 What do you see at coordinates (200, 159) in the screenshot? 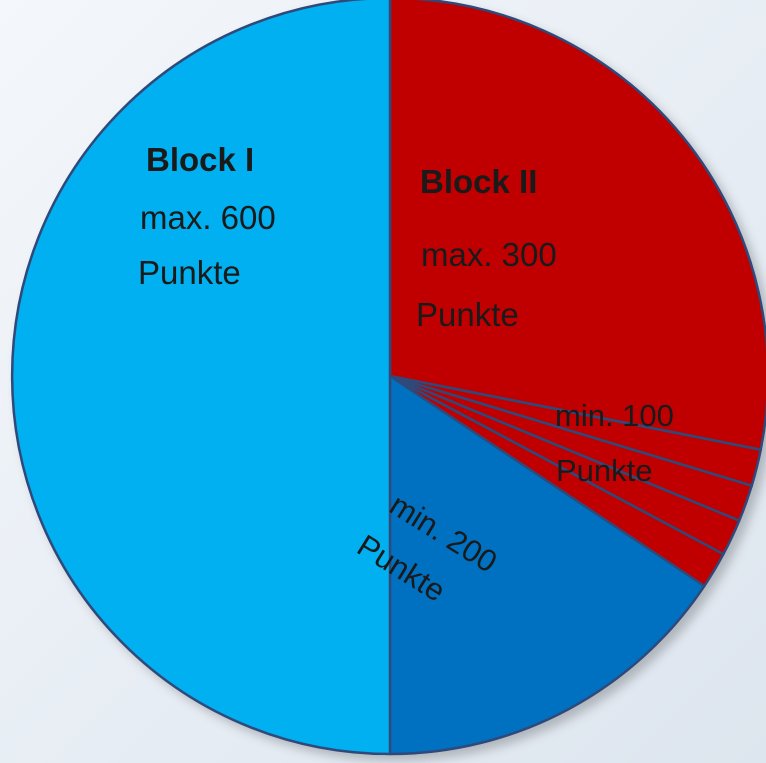
I see `block1-title-label: Block I` at bounding box center [200, 159].